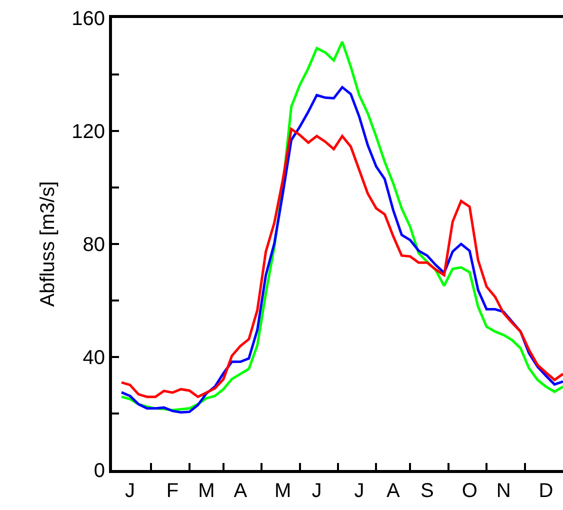  What do you see at coordinates (88, 19) in the screenshot?
I see `y-tick-label: 160` at bounding box center [88, 19].